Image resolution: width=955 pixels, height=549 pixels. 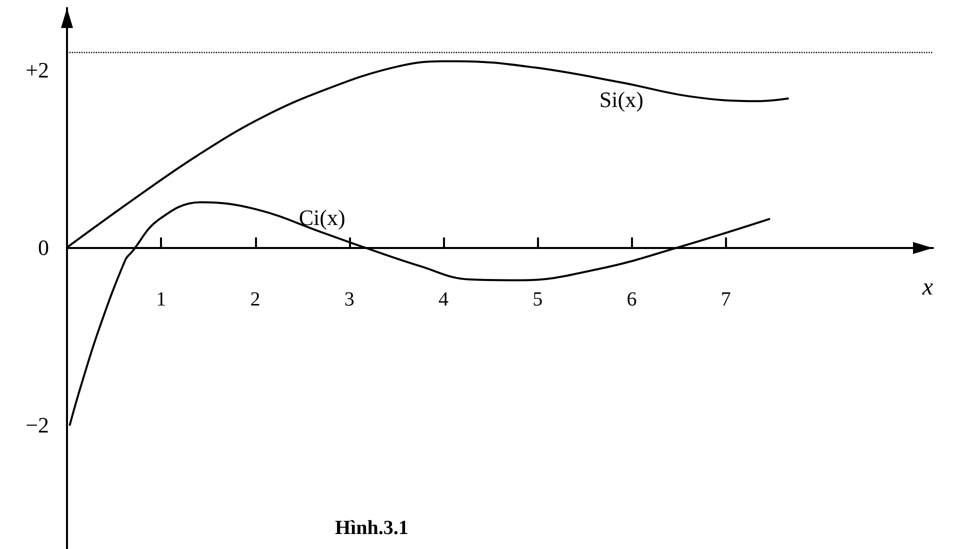 I want to click on x-tick-label: 7, so click(x=725, y=299).